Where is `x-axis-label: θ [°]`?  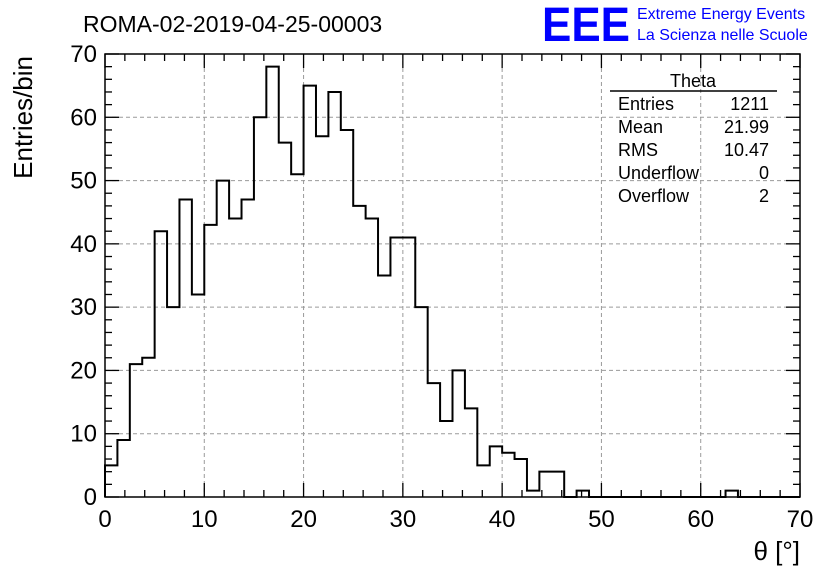
x-axis-label: θ [°] is located at coordinates (776, 551).